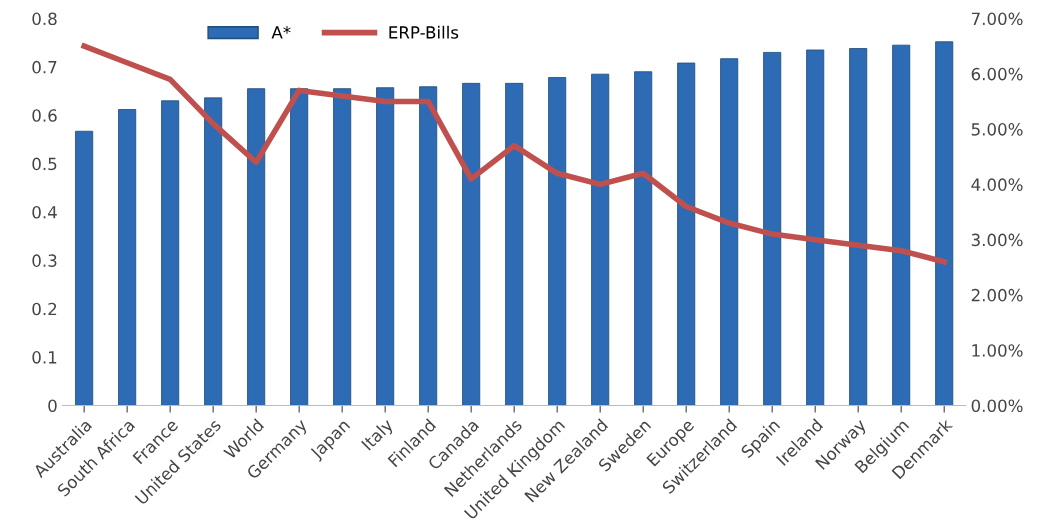 Image resolution: width=1044 pixels, height=530 pixels. I want to click on y-tick-label: 0, so click(52, 406).